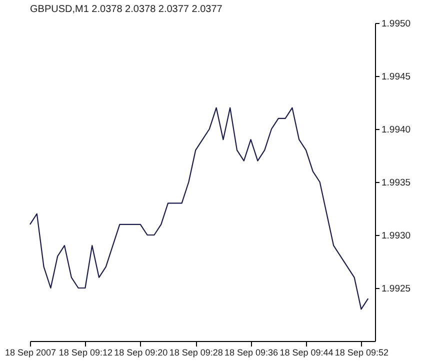  I want to click on x-tick-label: 18 Sep 09:44, so click(307, 353).